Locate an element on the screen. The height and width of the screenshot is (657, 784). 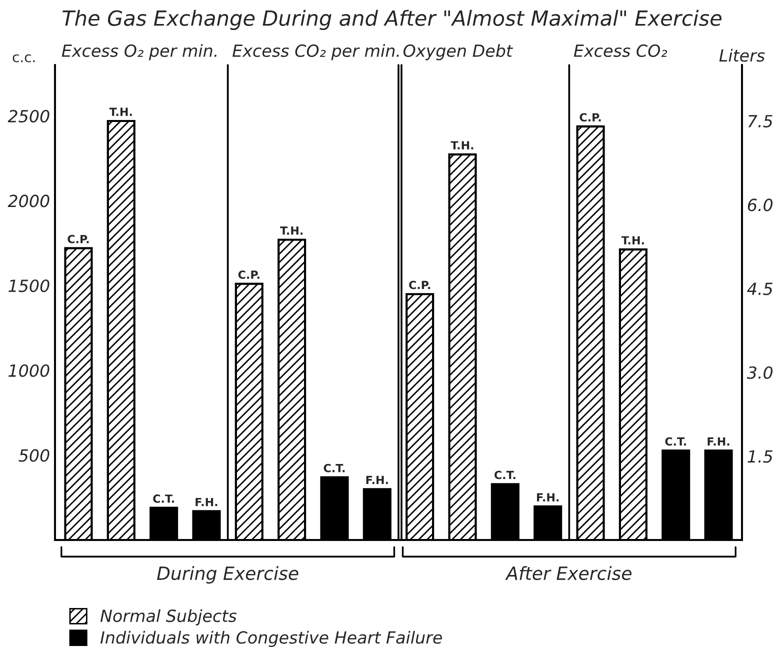
y2-axis-title: Liters is located at coordinates (742, 55).